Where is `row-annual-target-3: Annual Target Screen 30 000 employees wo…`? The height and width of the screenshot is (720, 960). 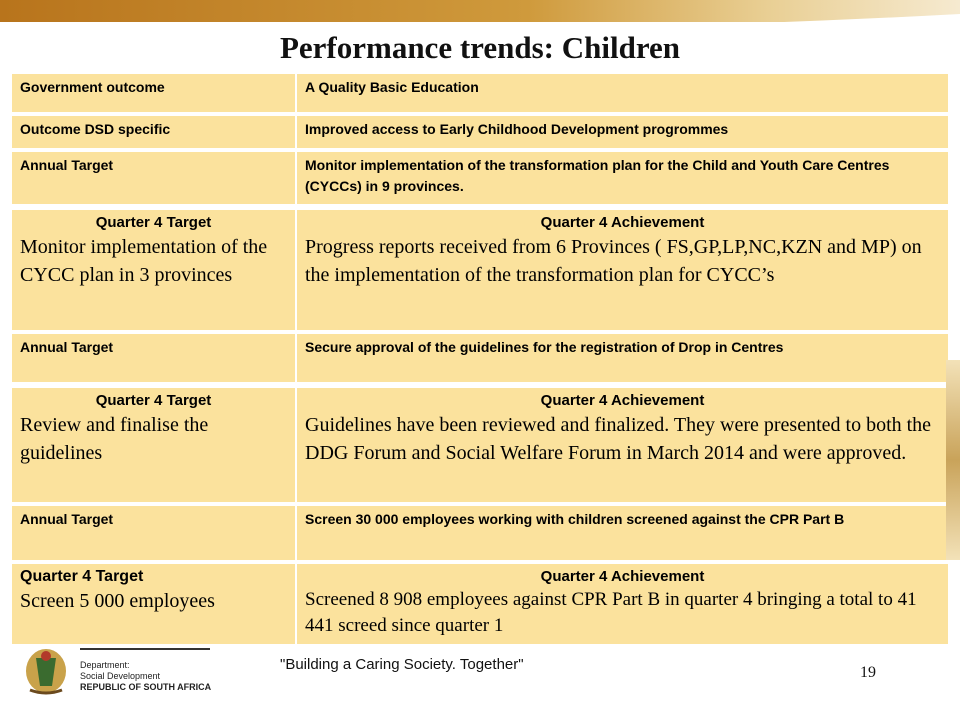 row-annual-target-3: Annual Target Screen 30 000 employees wo… is located at coordinates (480, 533).